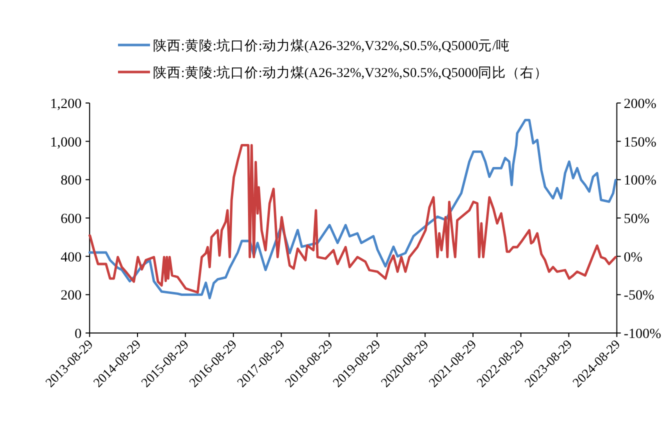  What do you see at coordinates (640, 181) in the screenshot?
I see `y2-tick-label: 100%` at bounding box center [640, 181].